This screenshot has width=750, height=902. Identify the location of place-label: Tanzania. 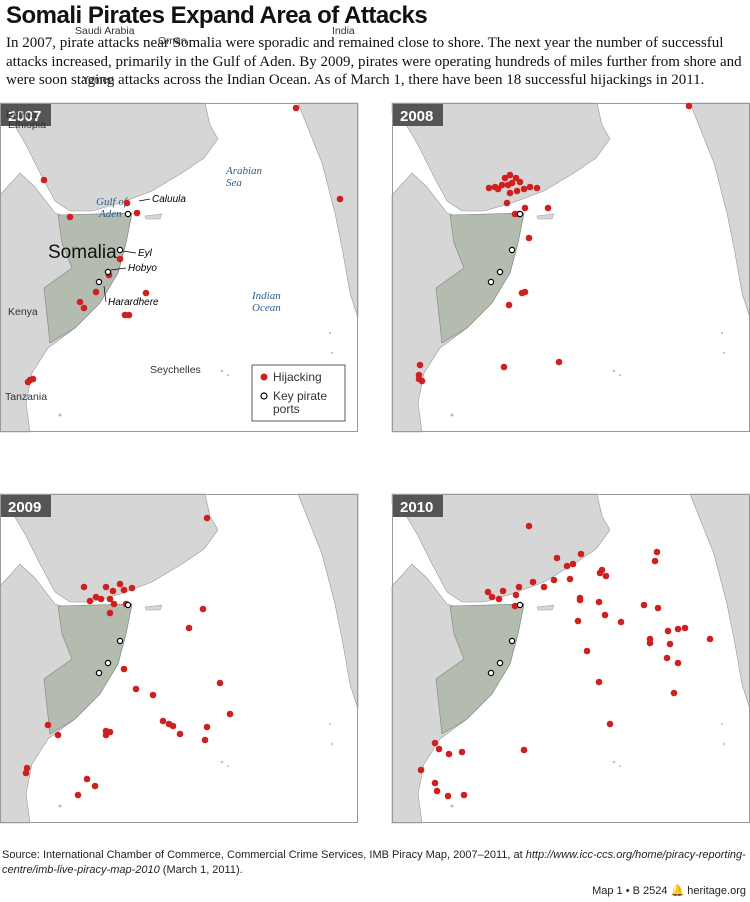
(26, 397).